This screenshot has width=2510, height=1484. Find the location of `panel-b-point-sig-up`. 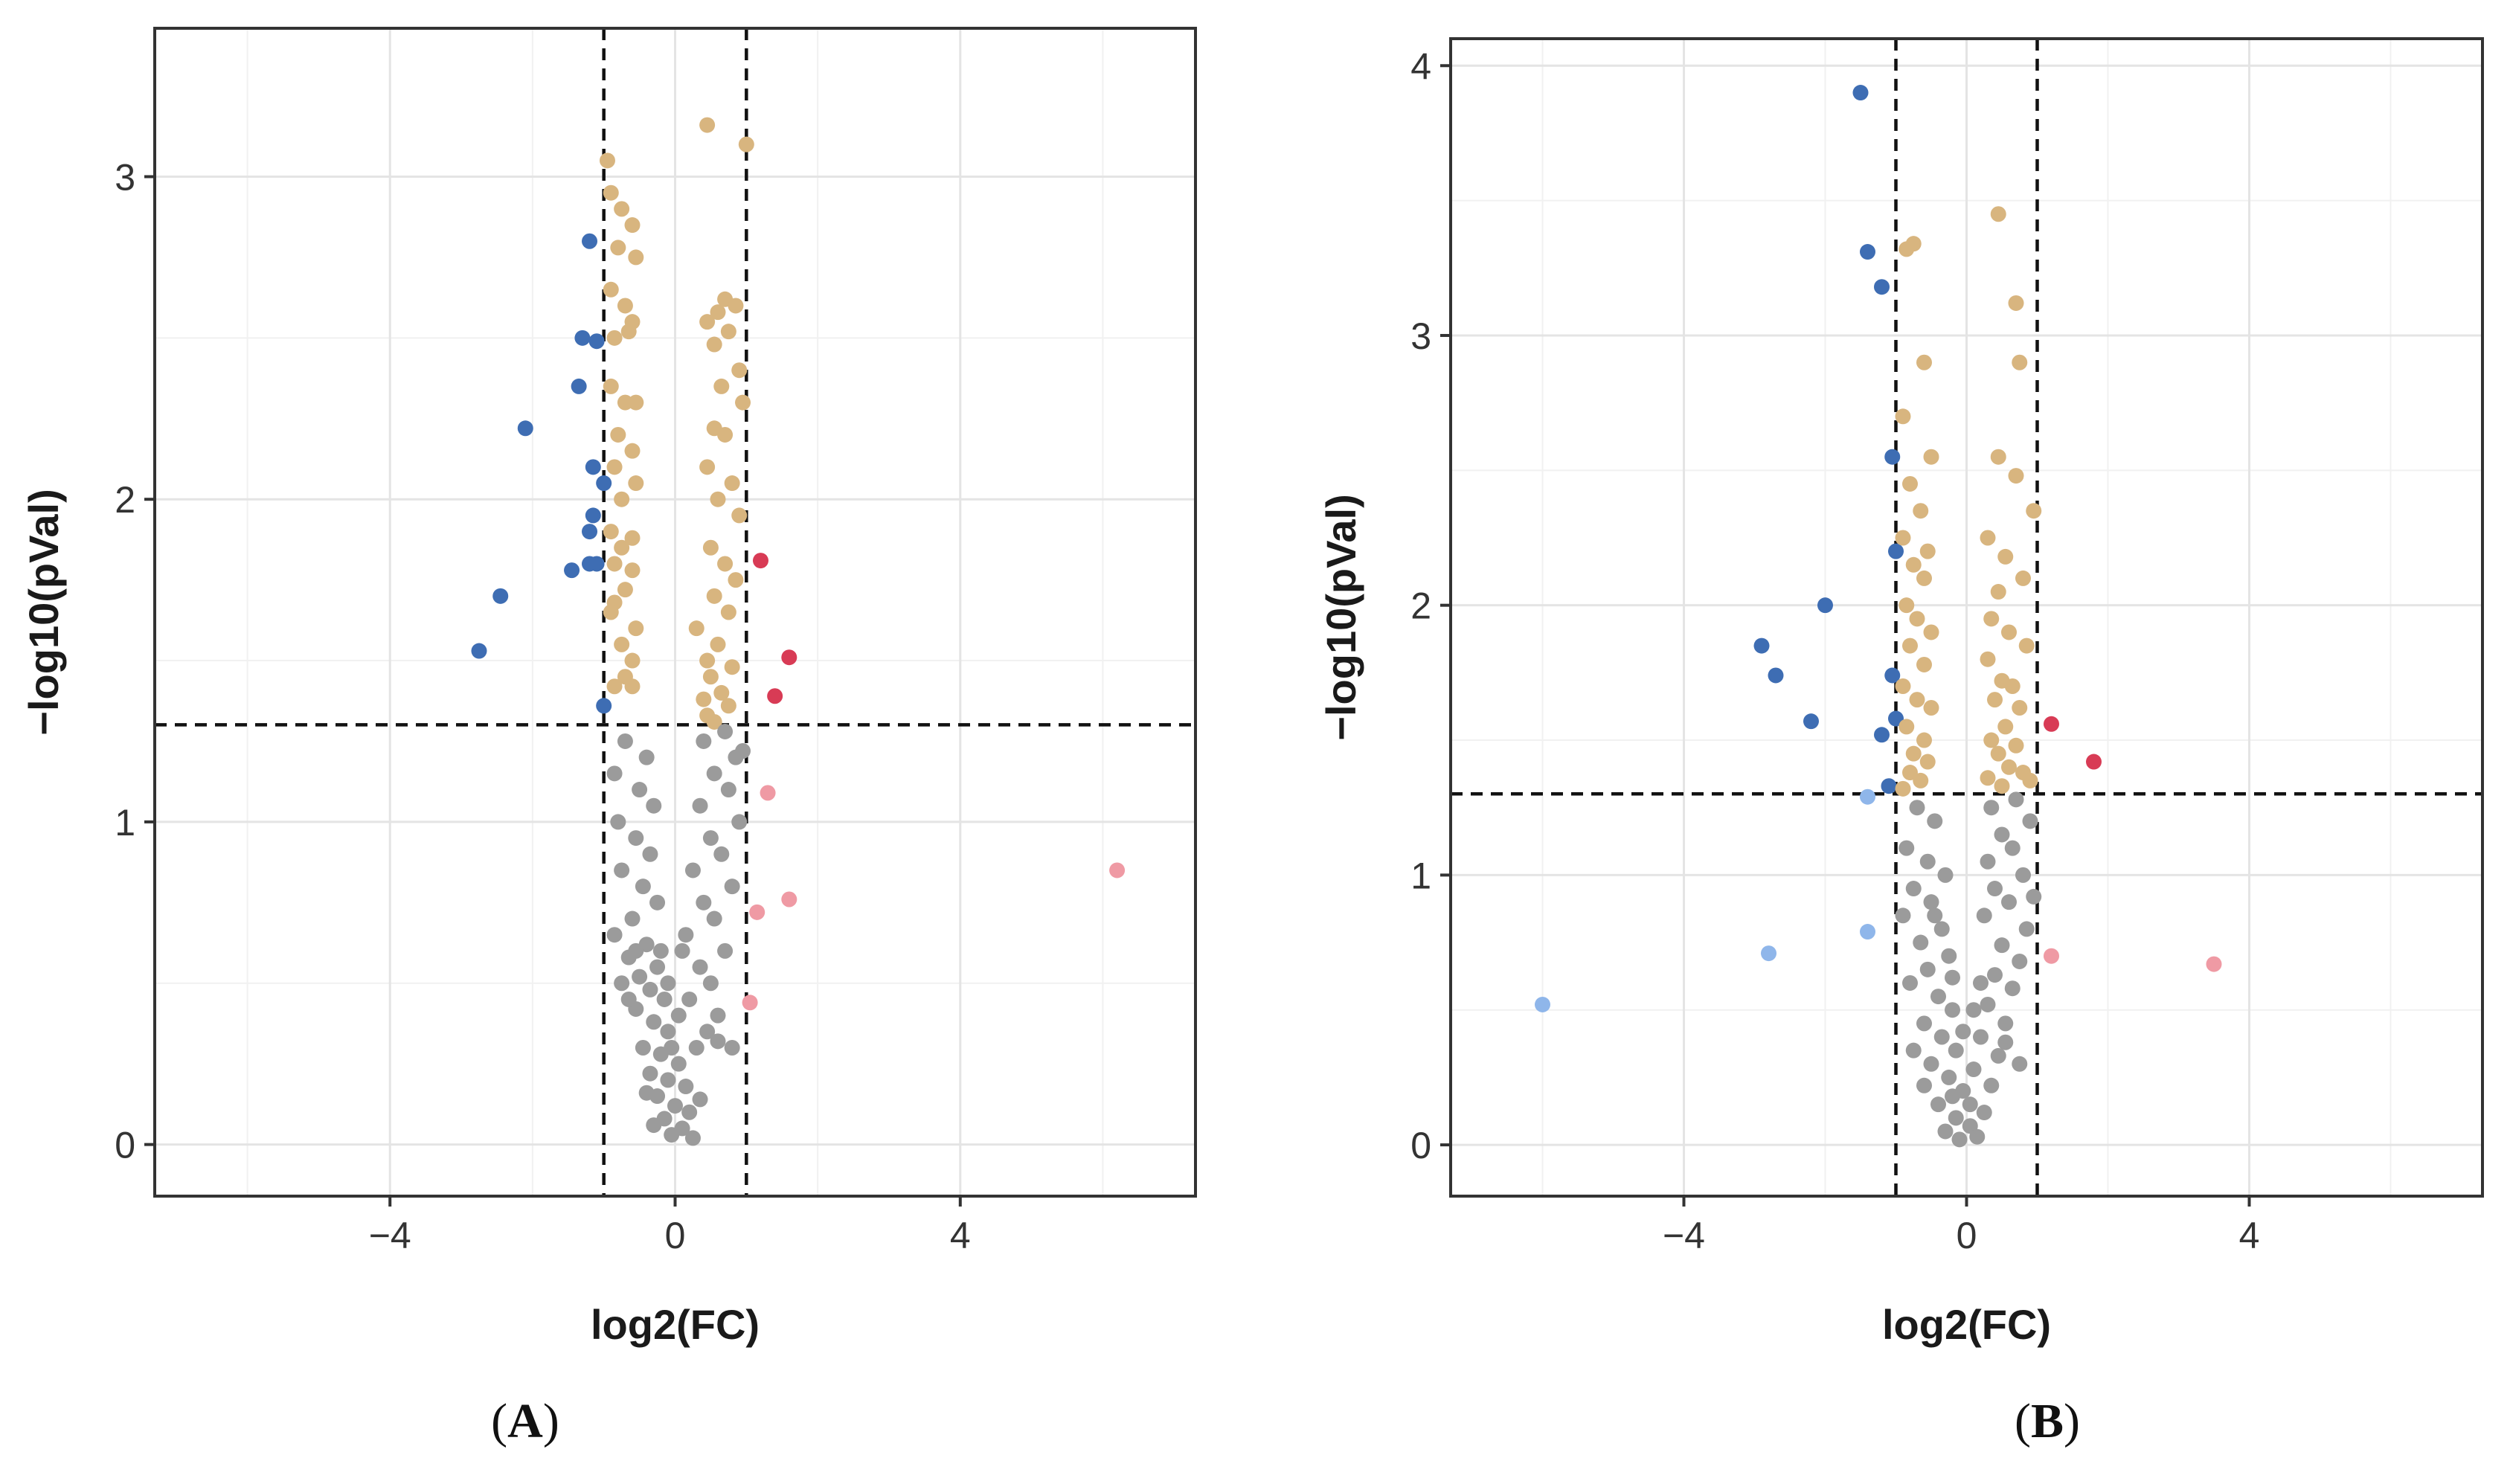

panel-b-point-sig-up is located at coordinates (2094, 762).